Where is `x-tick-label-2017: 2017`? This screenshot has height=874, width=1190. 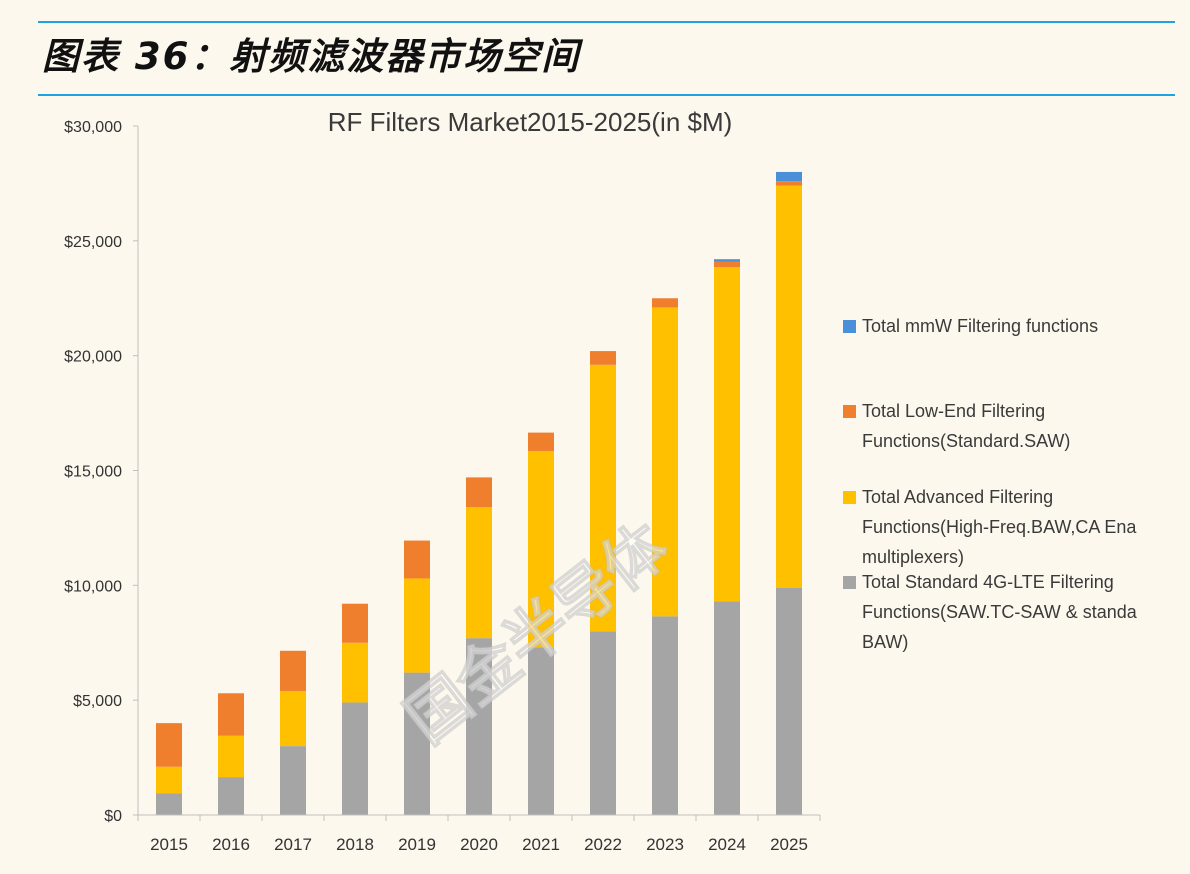 x-tick-label-2017: 2017 is located at coordinates (293, 844).